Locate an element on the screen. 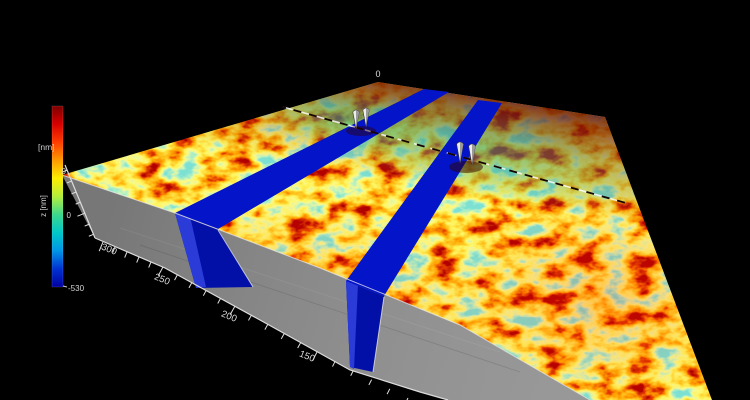  trench2-wedge-edge is located at coordinates (378, 334).